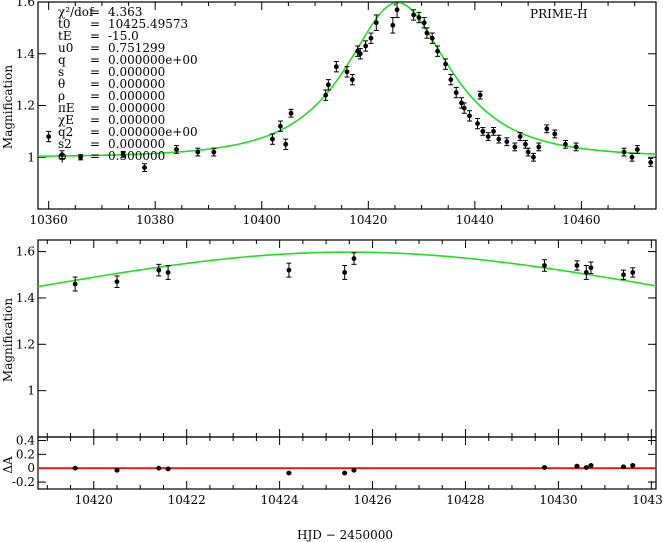  What do you see at coordinates (65, 144) in the screenshot?
I see `param-name: s2` at bounding box center [65, 144].